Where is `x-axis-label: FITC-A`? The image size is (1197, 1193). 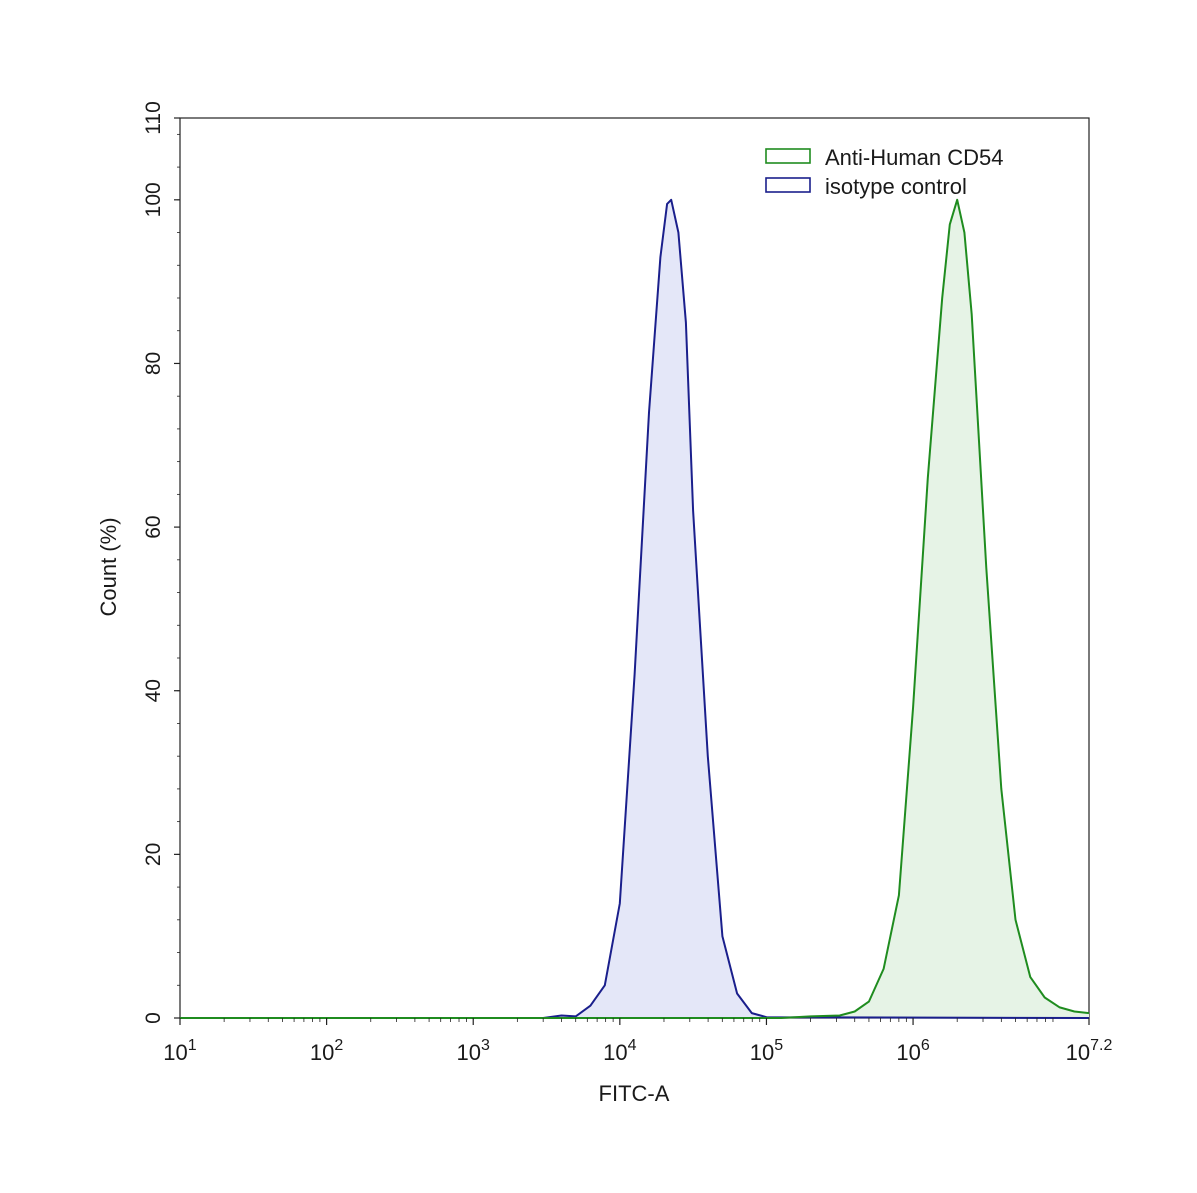 x-axis-label: FITC-A is located at coordinates (634, 1093).